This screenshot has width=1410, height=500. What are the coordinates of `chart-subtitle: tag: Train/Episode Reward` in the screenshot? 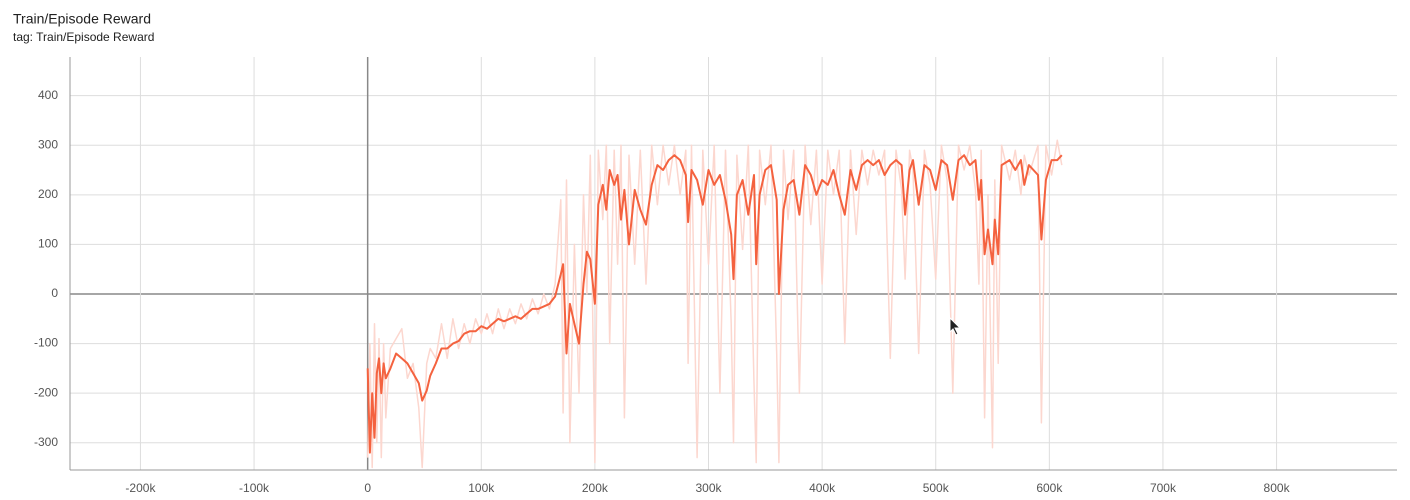 It's located at (83, 37).